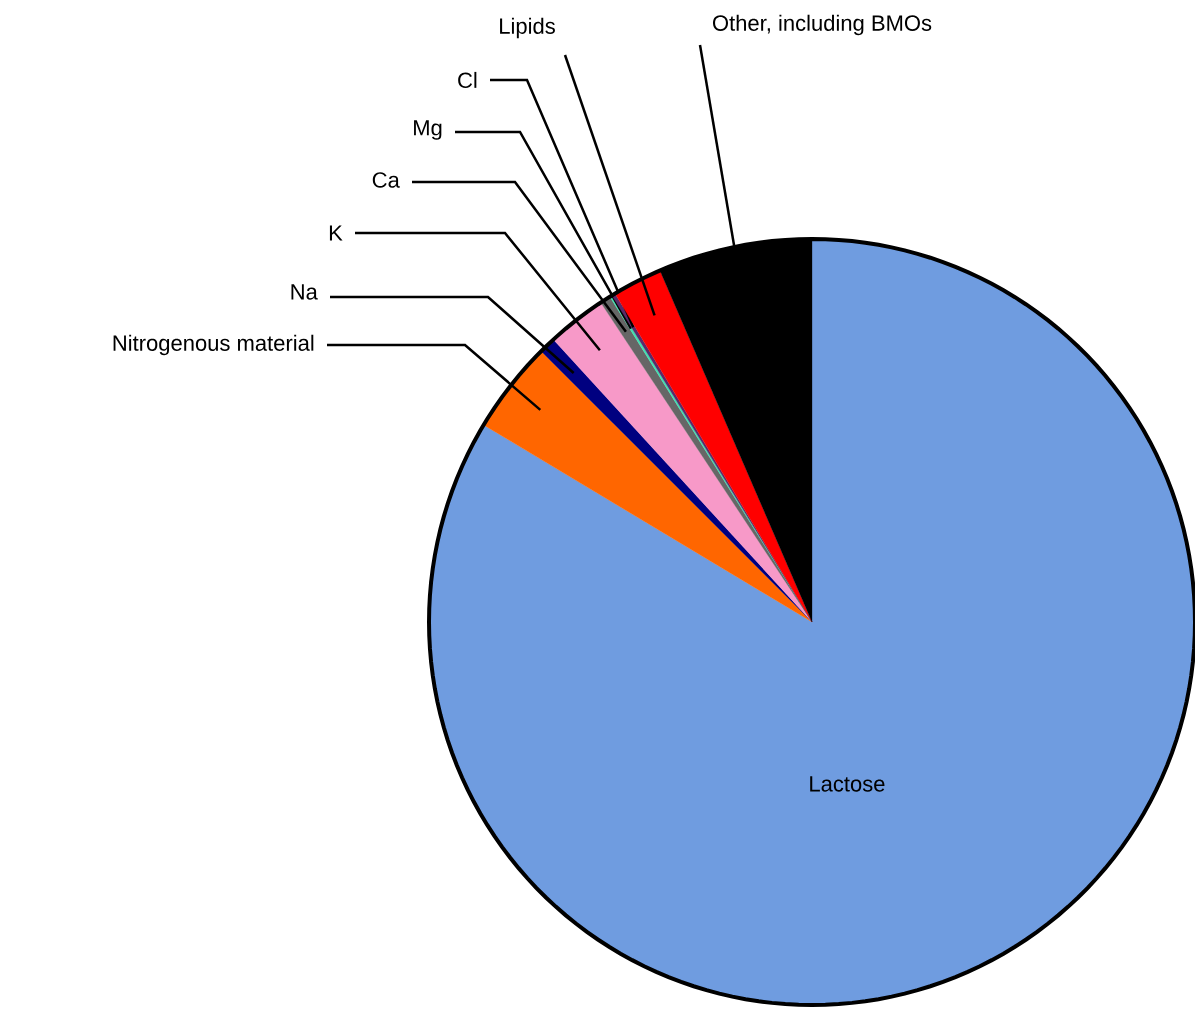 This screenshot has height=1010, width=1195. Describe the element at coordinates (527, 28) in the screenshot. I see `slice-label: Lipids` at that location.